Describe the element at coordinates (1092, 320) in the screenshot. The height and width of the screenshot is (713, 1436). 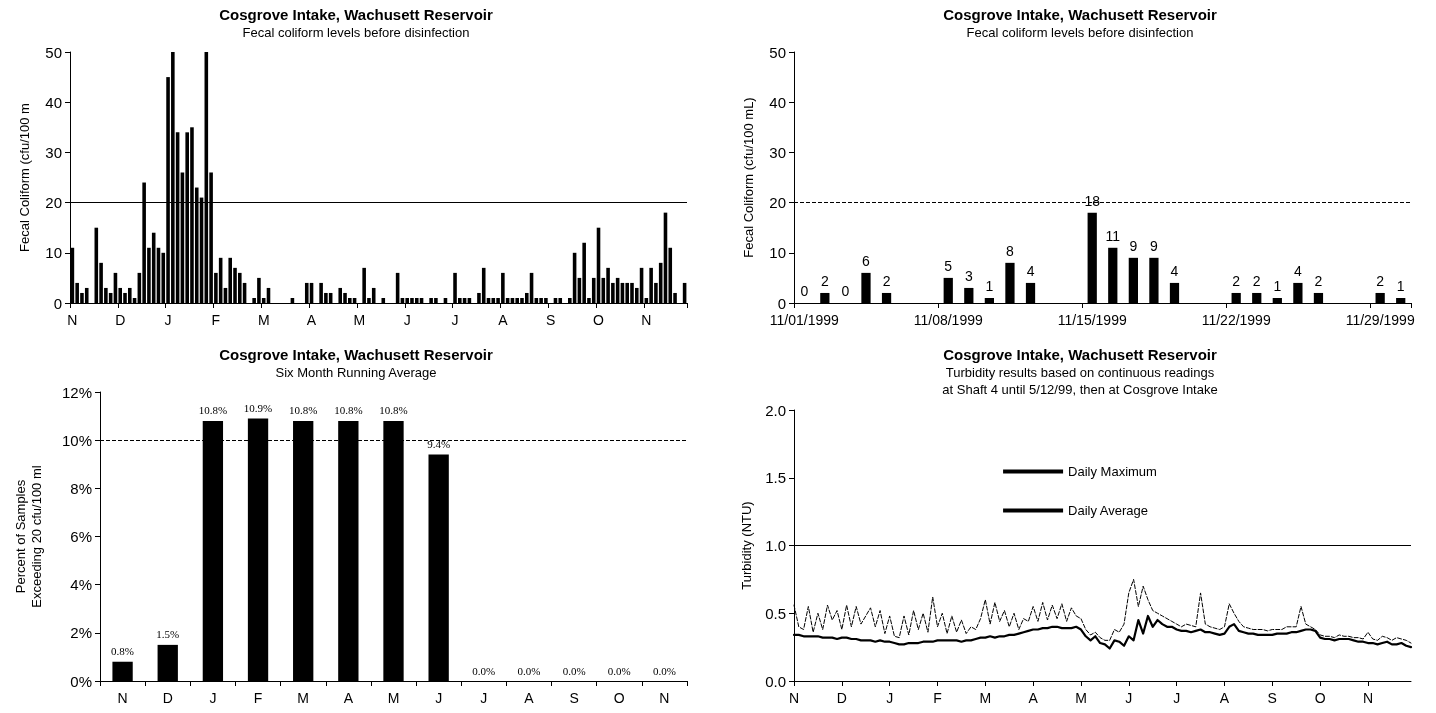
I see `x-tick-label: 11/15/1999` at that location.